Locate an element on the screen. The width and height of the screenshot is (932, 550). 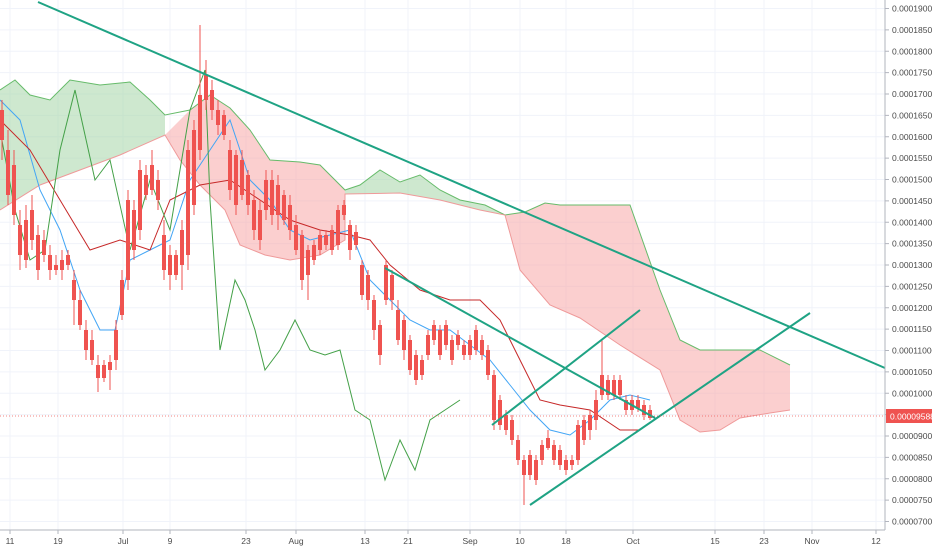
time-tick-label: Oct is located at coordinates (633, 541).